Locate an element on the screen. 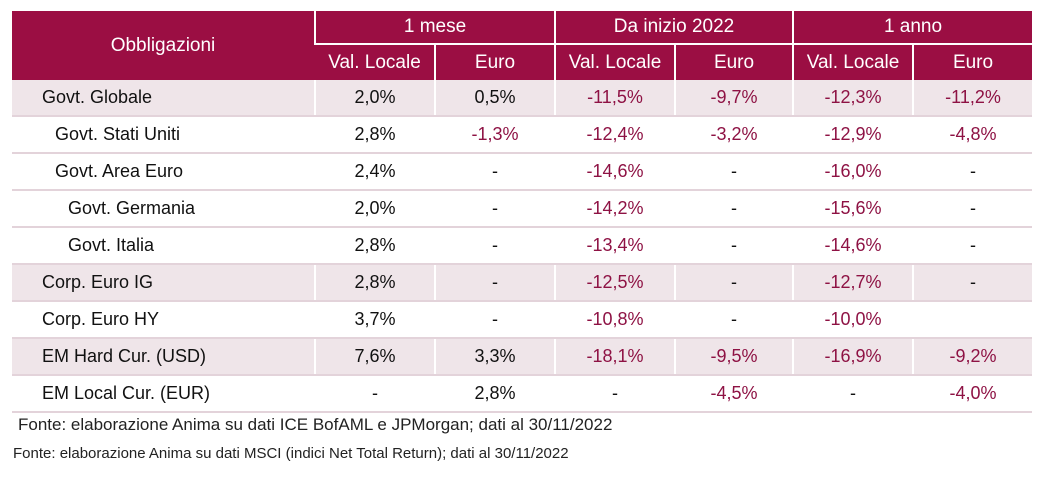 The width and height of the screenshot is (1042, 484). table-cell: -4,5% is located at coordinates (733, 394).